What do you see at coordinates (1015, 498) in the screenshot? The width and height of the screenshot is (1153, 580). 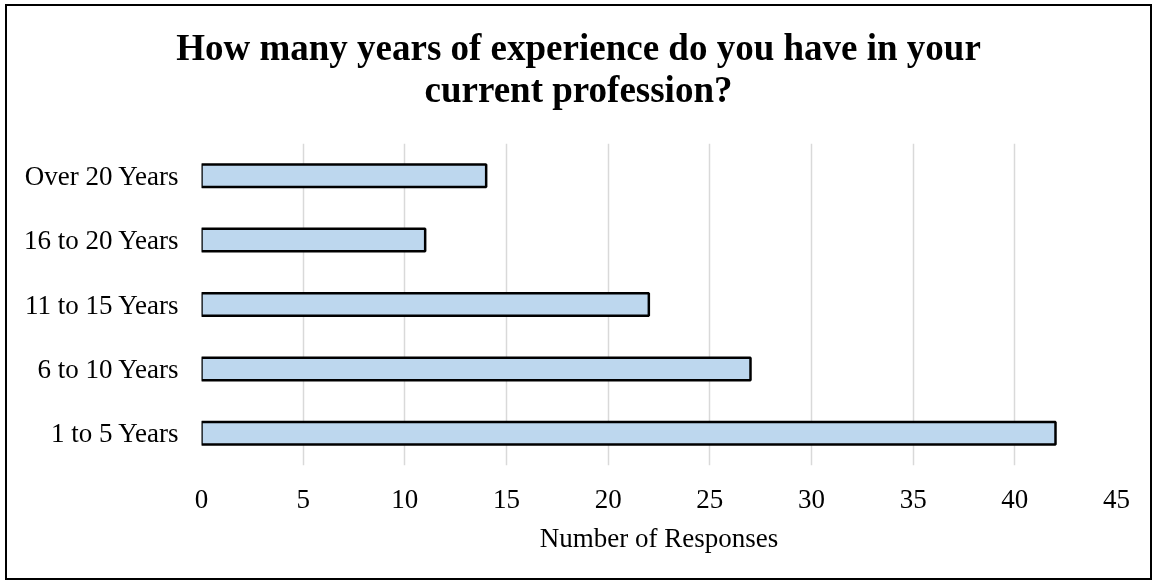 I see `x-tick-label: 40` at bounding box center [1015, 498].